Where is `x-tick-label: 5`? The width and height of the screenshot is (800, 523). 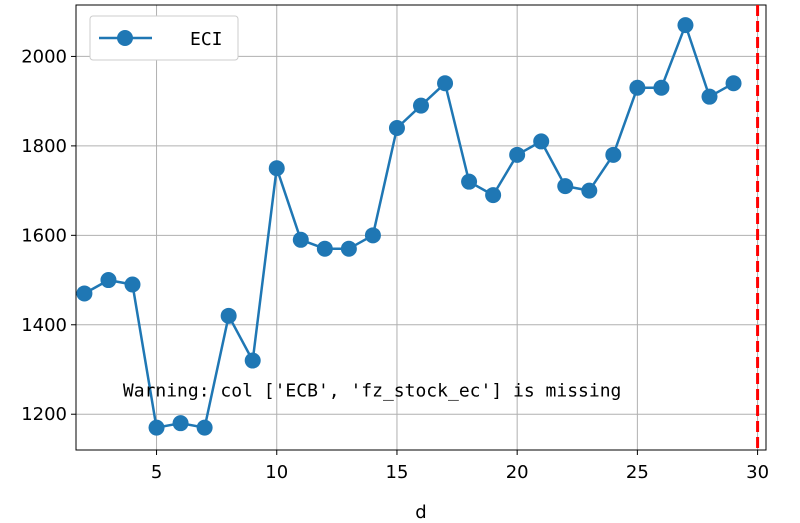 x-tick-label: 5 is located at coordinates (156, 472).